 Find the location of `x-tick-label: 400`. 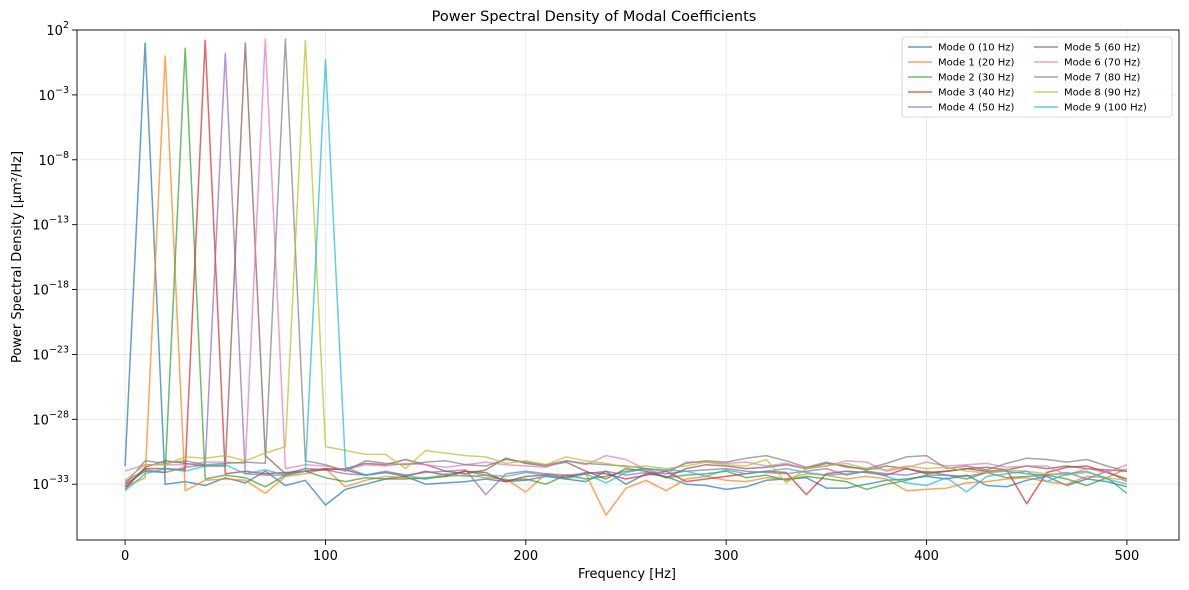

x-tick-label: 400 is located at coordinates (926, 556).